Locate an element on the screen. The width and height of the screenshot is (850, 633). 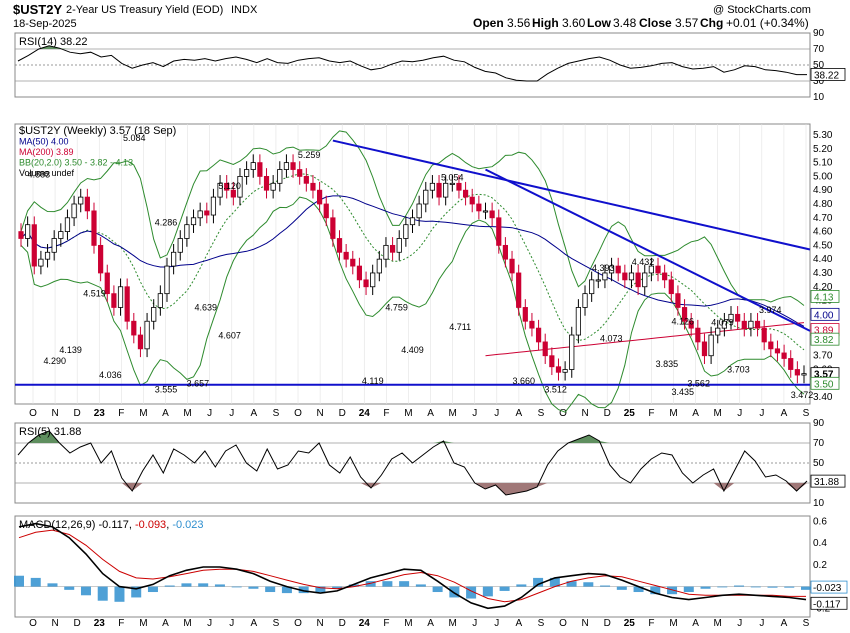
x-tick-top-0: O is located at coordinates (33, 413).